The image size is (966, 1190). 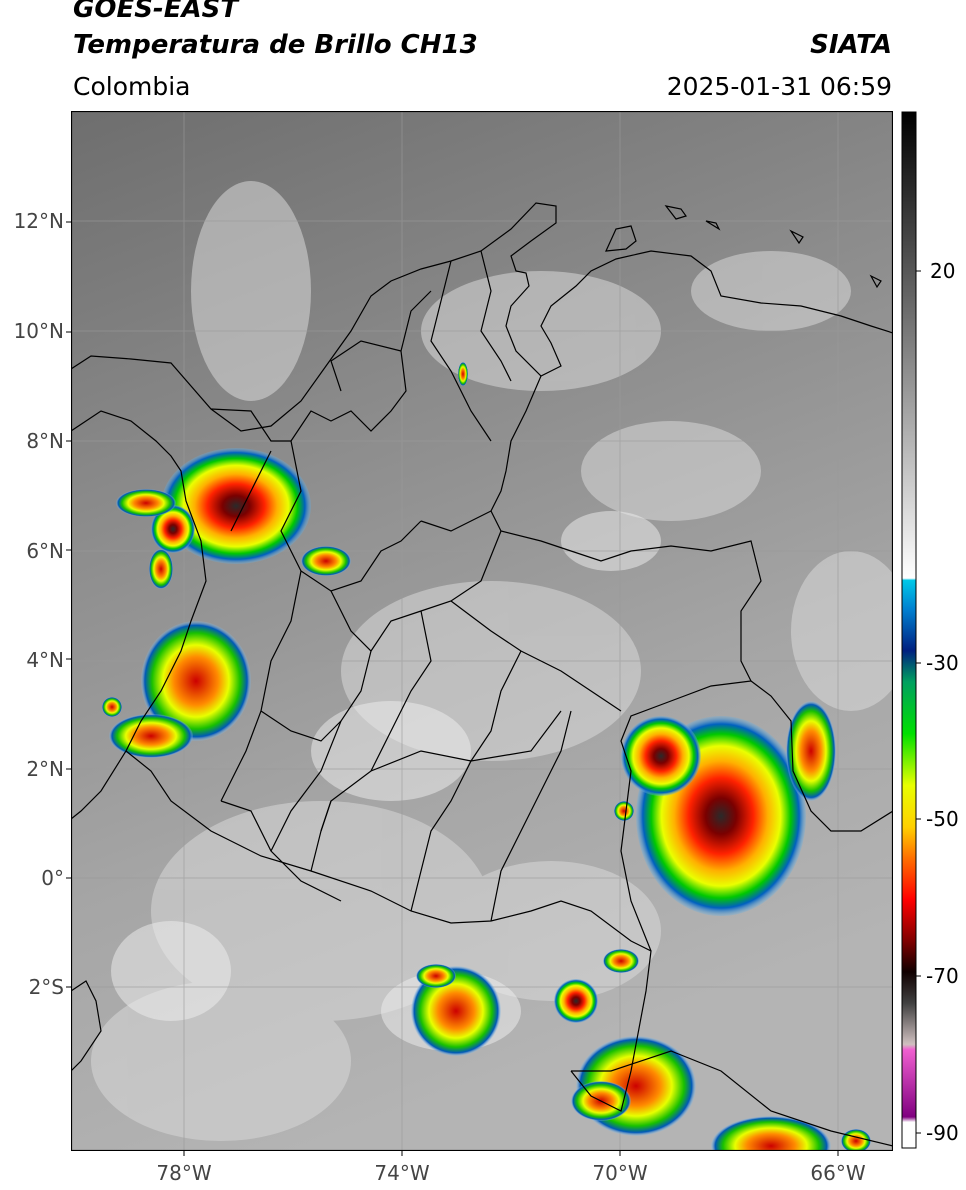 I want to click on satellite-title: GOES-EAST, so click(x=156, y=12).